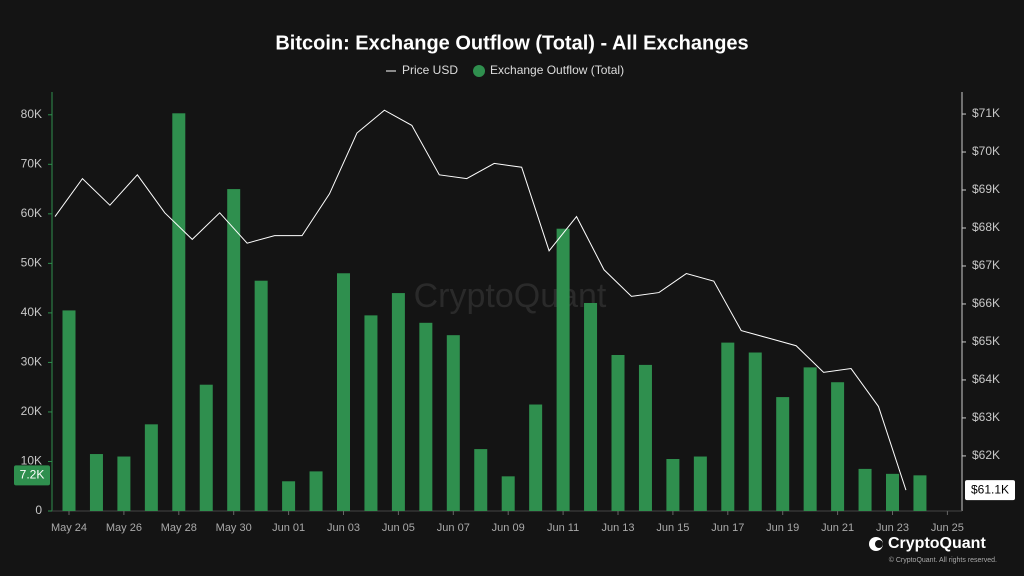 The image size is (1024, 576). What do you see at coordinates (617, 528) in the screenshot?
I see `x-tick-label: Jun 13` at bounding box center [617, 528].